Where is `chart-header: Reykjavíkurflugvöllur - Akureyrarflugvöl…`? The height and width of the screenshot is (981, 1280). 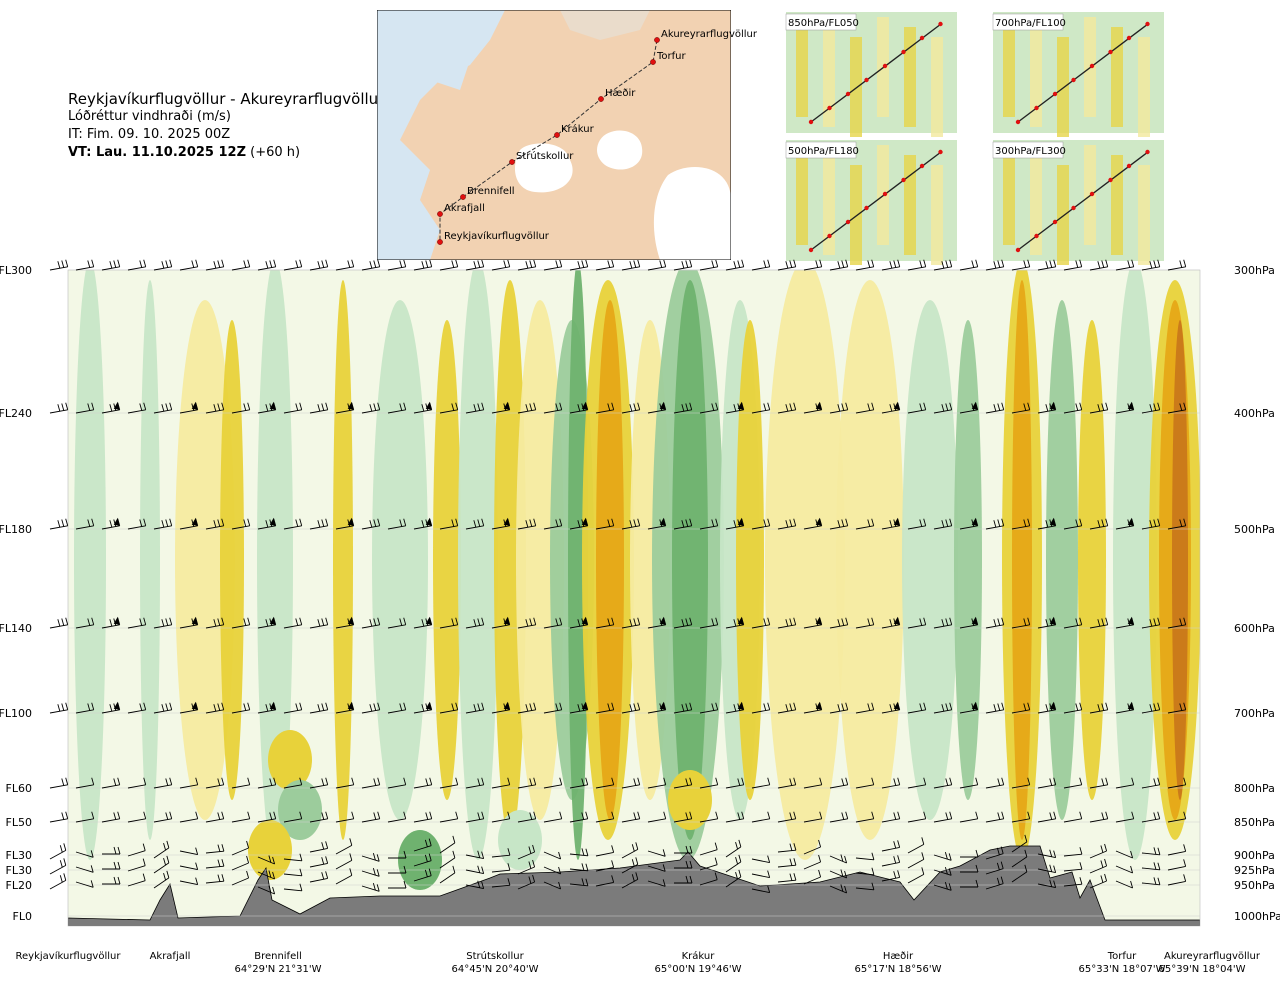
chart-header: Reykjavíkurflugvöllur - Akureyrarflugvöl… is located at coordinates (226, 126).